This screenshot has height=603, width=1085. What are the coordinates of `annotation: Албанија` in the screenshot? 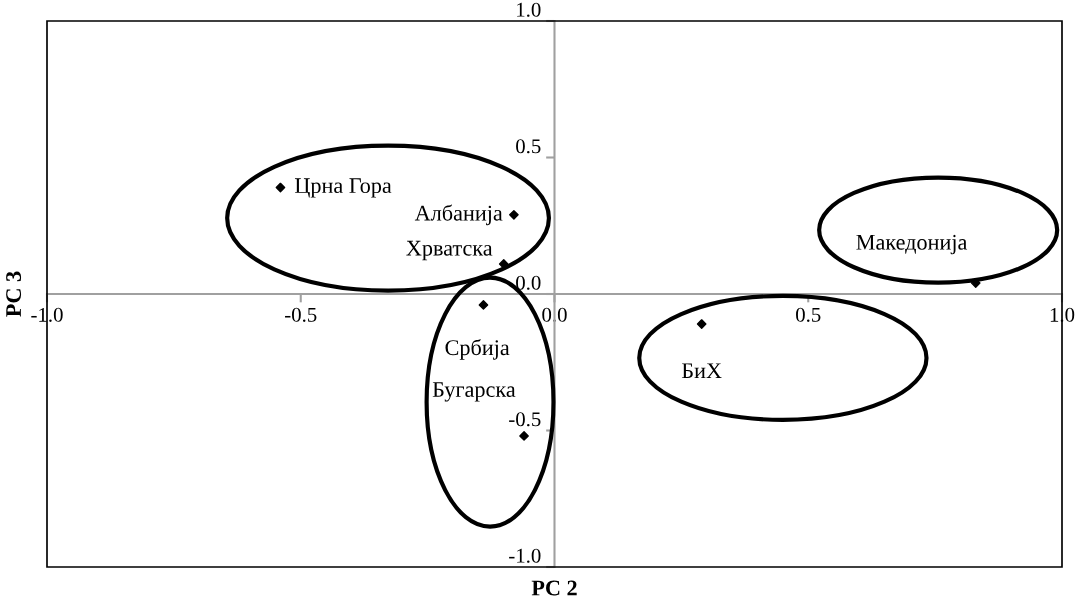 It's located at (458, 215).